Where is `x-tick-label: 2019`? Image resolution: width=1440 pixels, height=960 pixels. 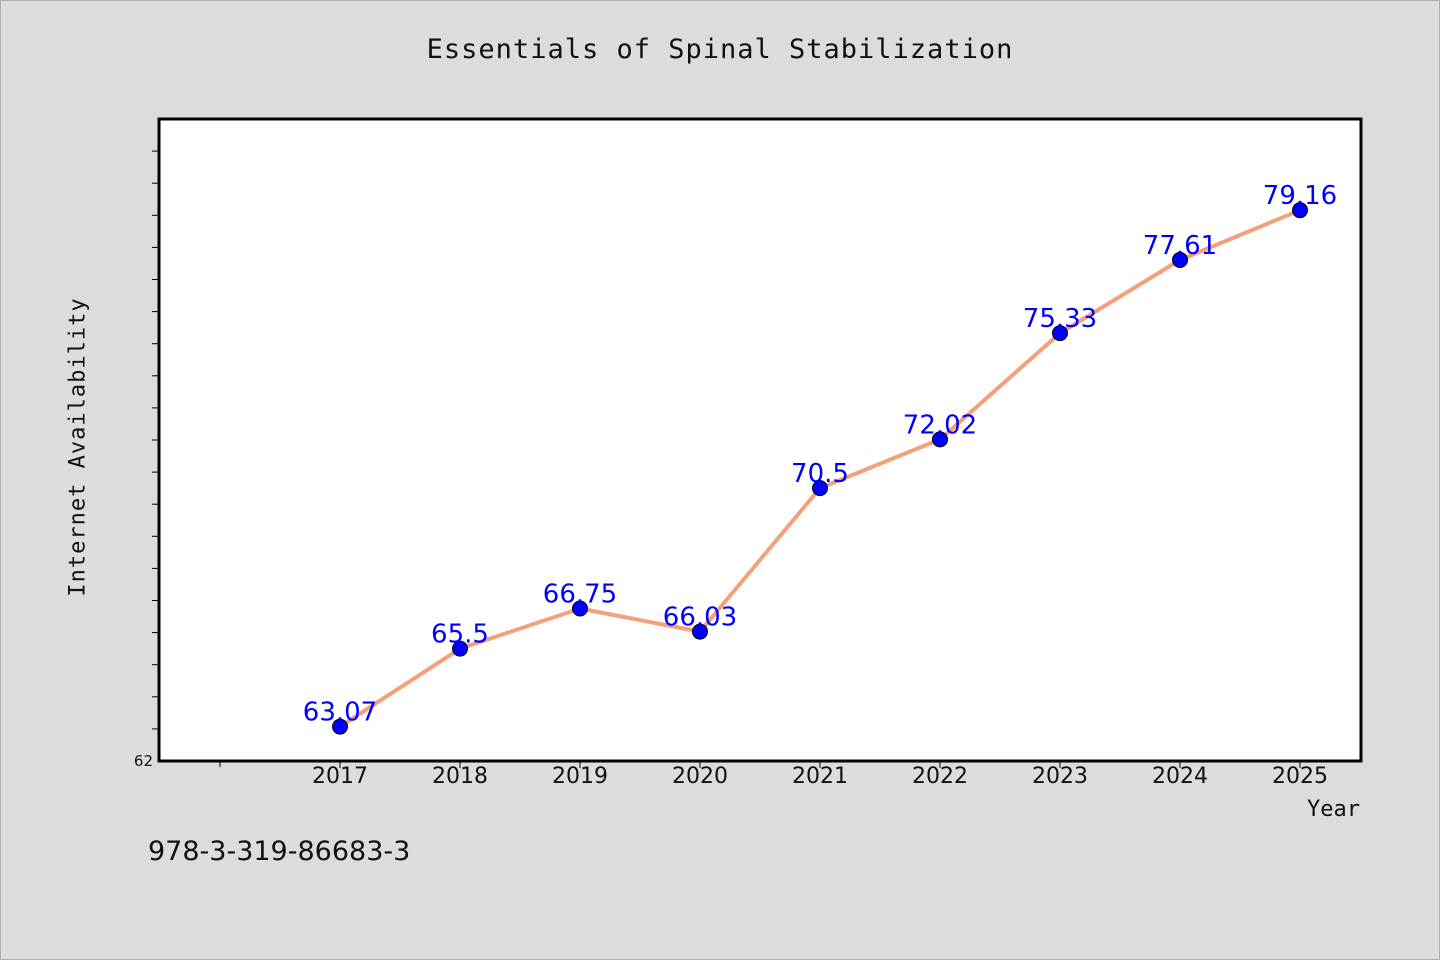 x-tick-label: 2019 is located at coordinates (580, 776).